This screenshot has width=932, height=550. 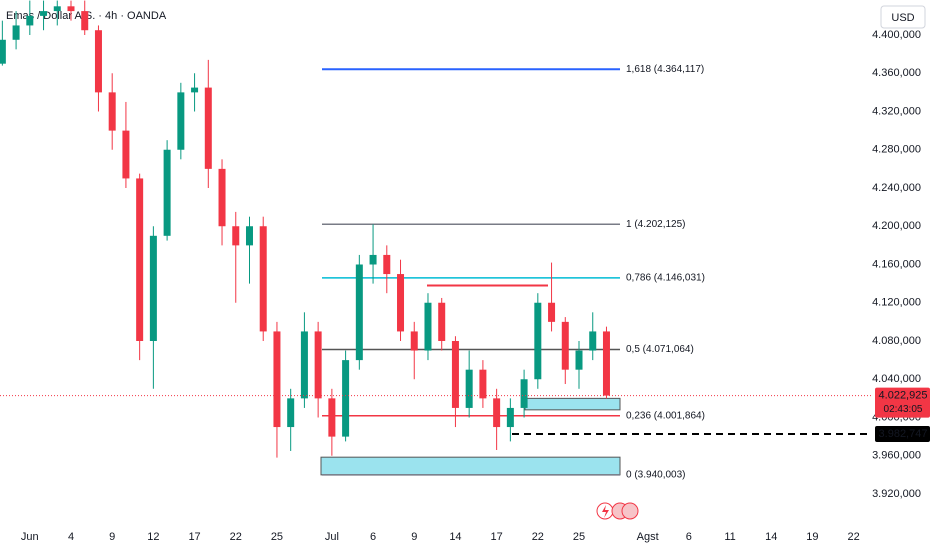 I want to click on countdown: 02:43:05, so click(x=903, y=409).